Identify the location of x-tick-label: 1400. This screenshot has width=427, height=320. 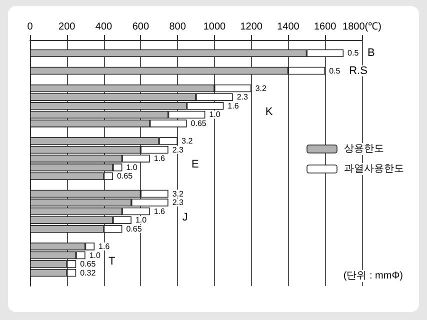
(288, 27).